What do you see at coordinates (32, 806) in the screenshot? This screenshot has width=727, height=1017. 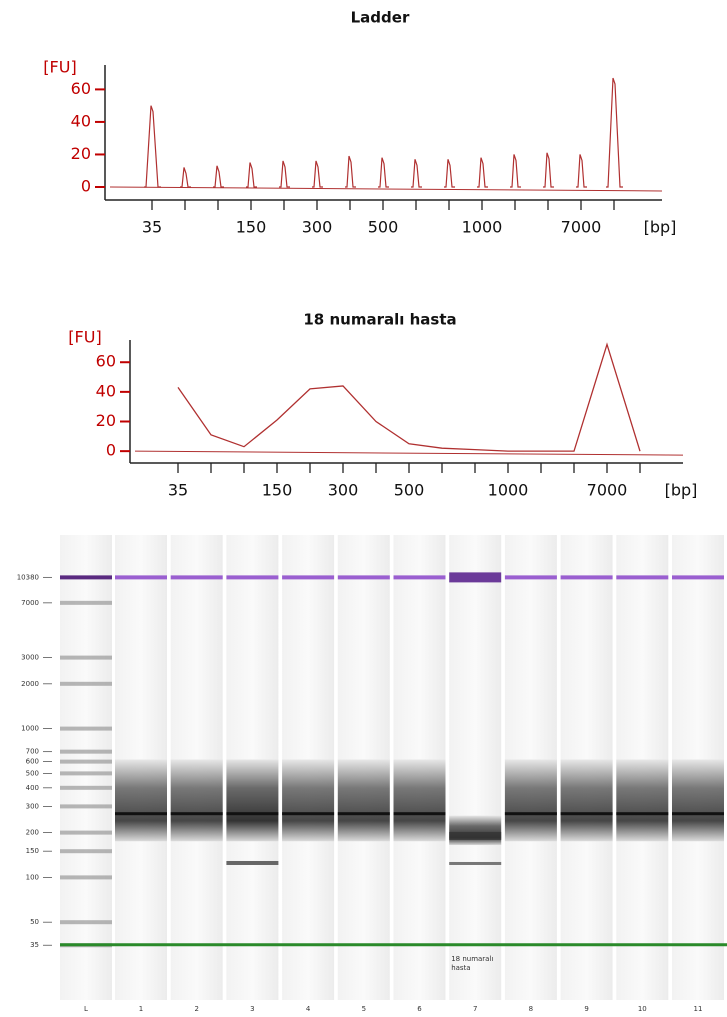 I see `y-tick-label: 300` at bounding box center [32, 806].